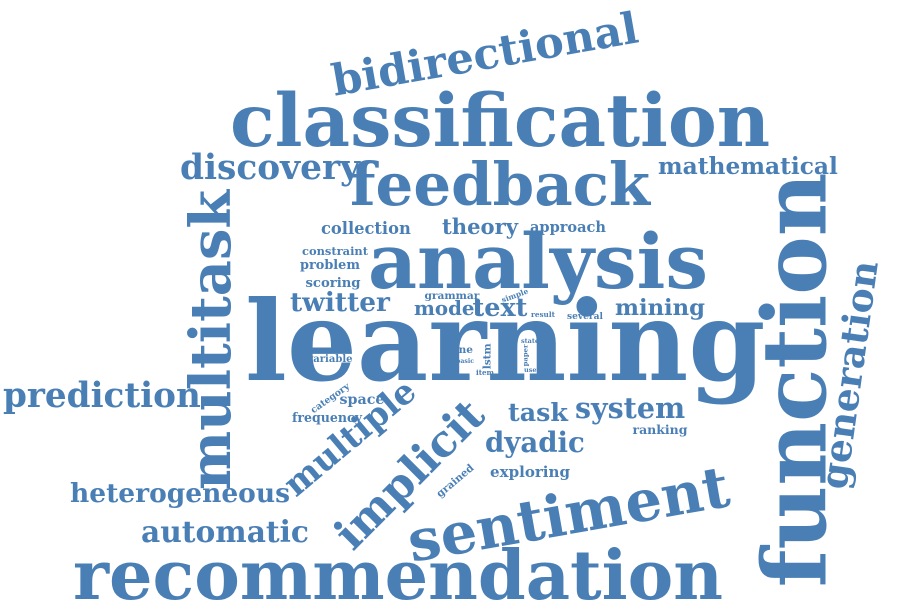 This screenshot has width=900, height=613. Describe the element at coordinates (180, 493) in the screenshot. I see `word-heterogeneous: heterogeneous` at that location.